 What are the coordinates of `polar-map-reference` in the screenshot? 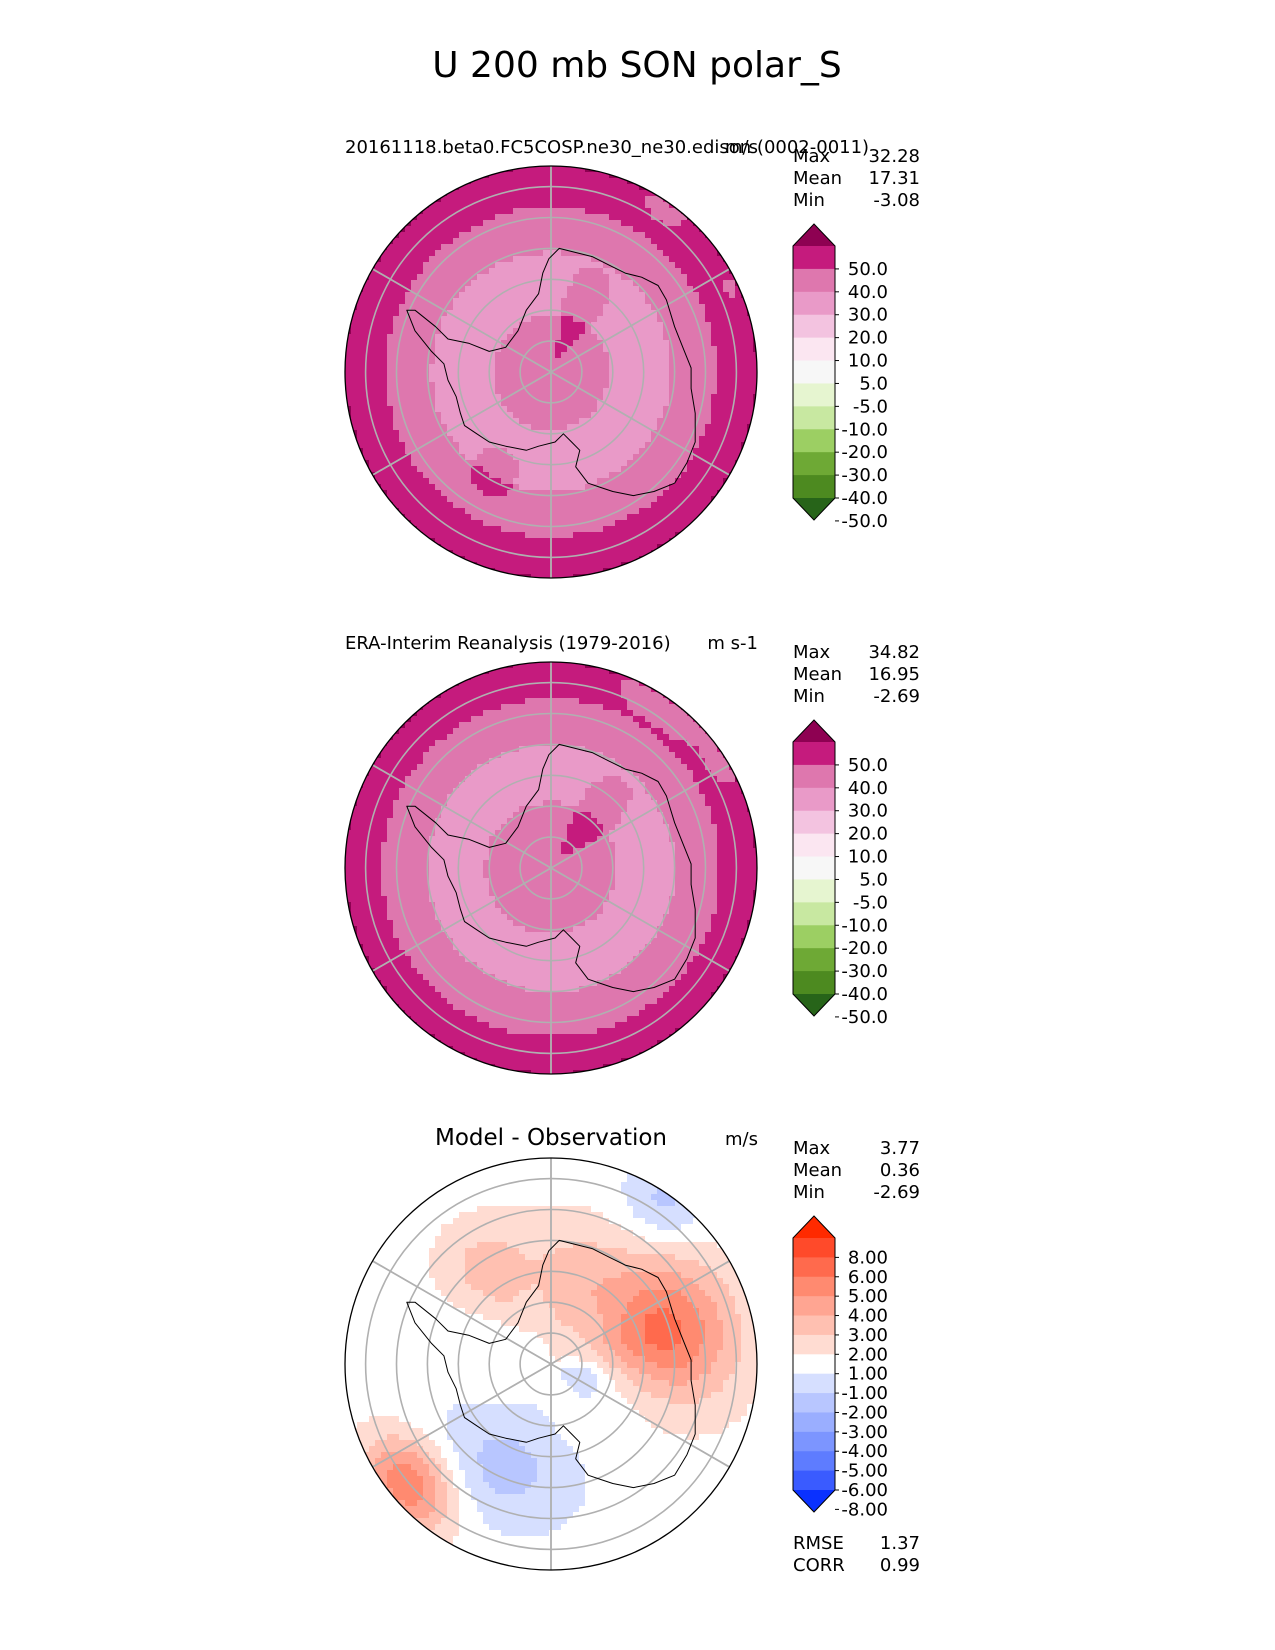 It's located at (551, 868).